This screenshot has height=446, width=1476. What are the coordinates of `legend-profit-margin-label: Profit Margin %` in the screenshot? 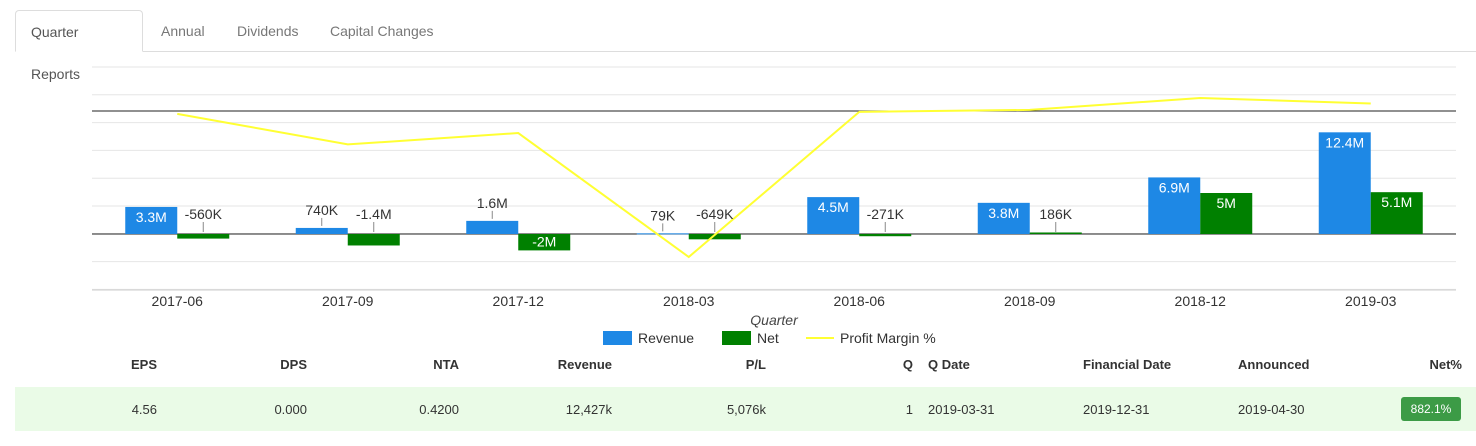 It's located at (888, 338).